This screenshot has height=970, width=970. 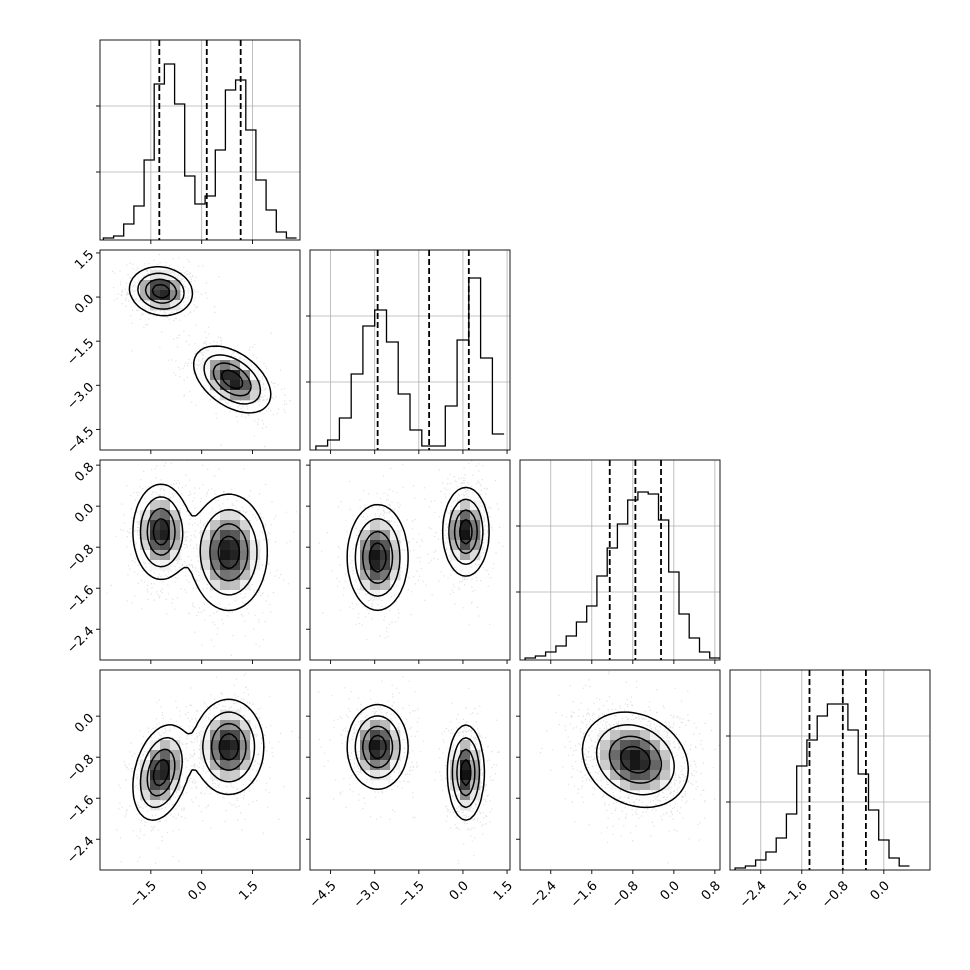 I want to click on x-tick-label: −2.4, so click(x=753, y=894).